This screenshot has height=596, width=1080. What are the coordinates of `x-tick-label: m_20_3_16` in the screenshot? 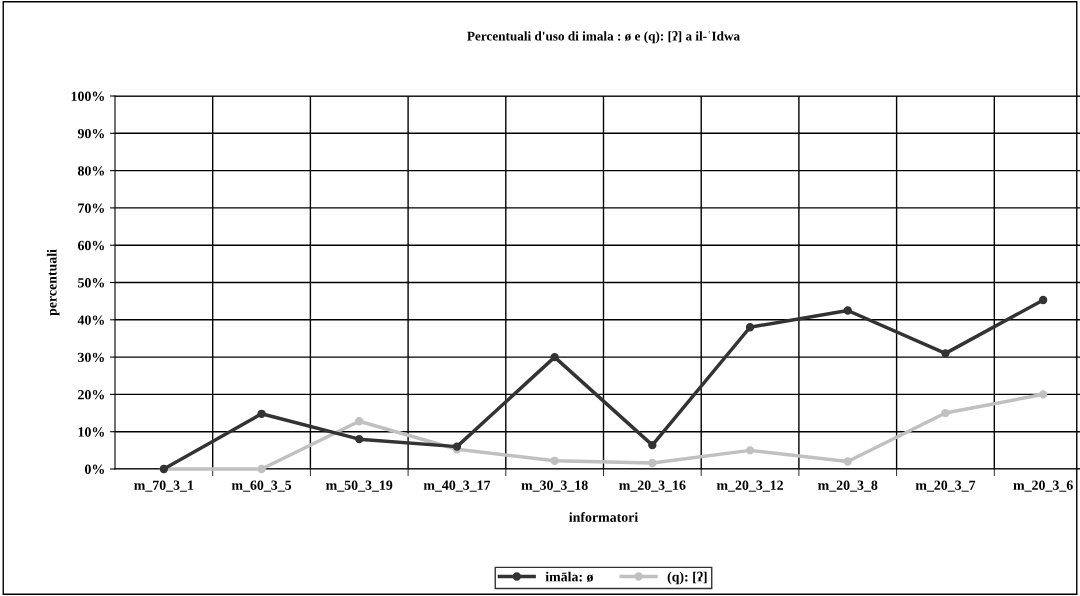 It's located at (652, 486).